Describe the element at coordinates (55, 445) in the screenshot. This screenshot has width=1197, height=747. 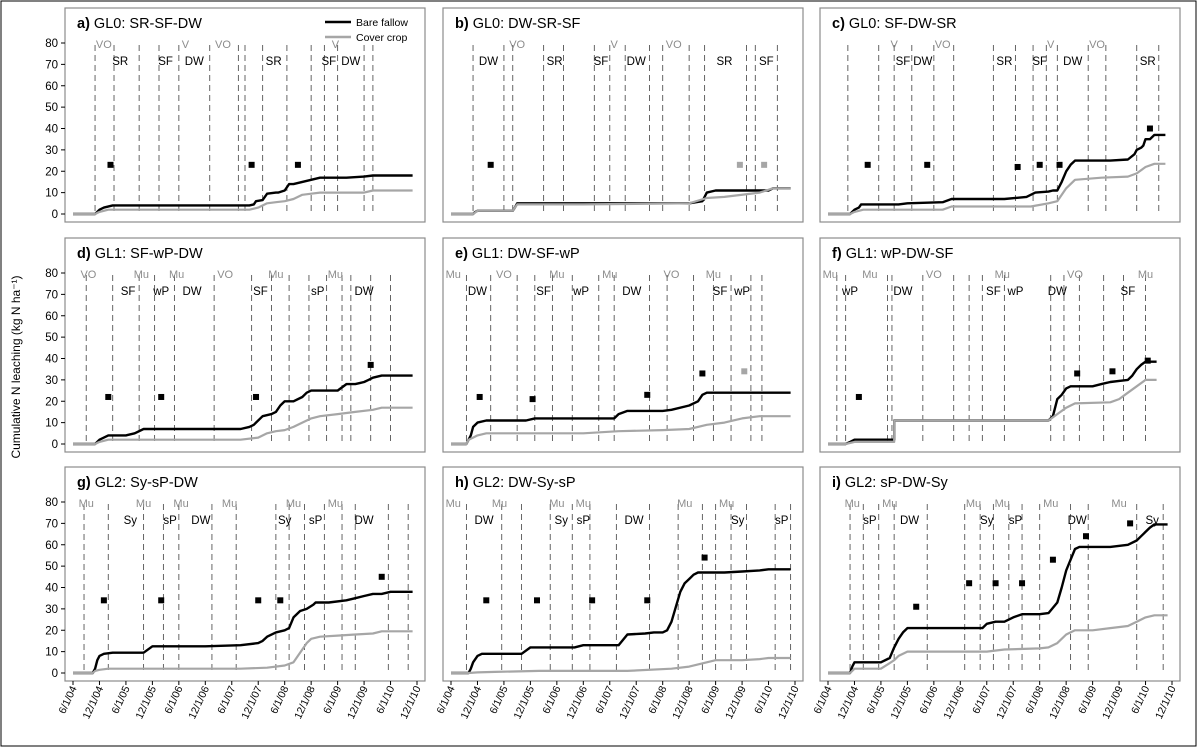
I see `y-tick-label: 0` at that location.